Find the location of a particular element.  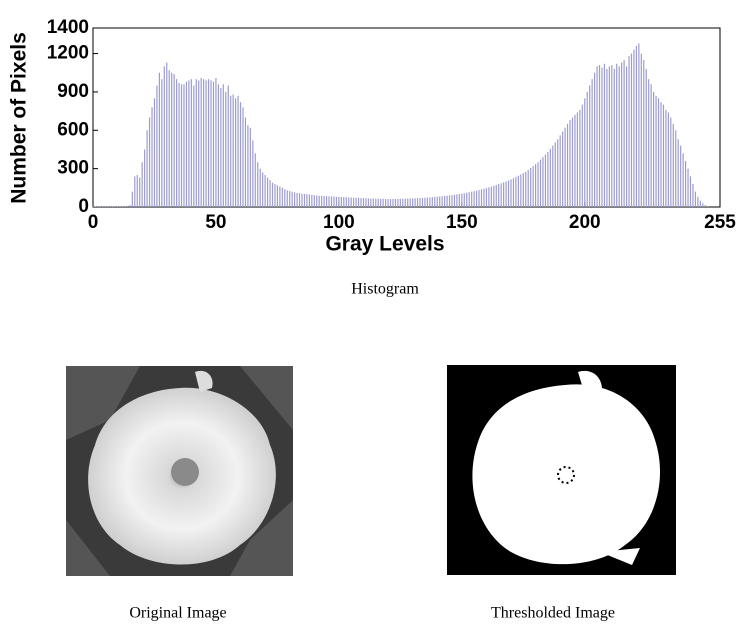

y-tick-label: 1400 is located at coordinates (68, 27).